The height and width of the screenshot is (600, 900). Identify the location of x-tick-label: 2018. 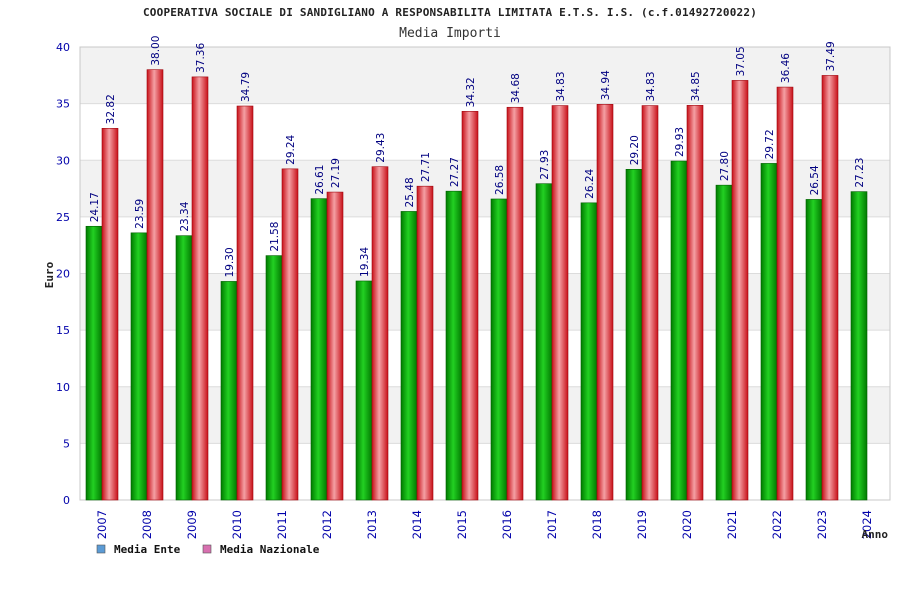
(597, 524).